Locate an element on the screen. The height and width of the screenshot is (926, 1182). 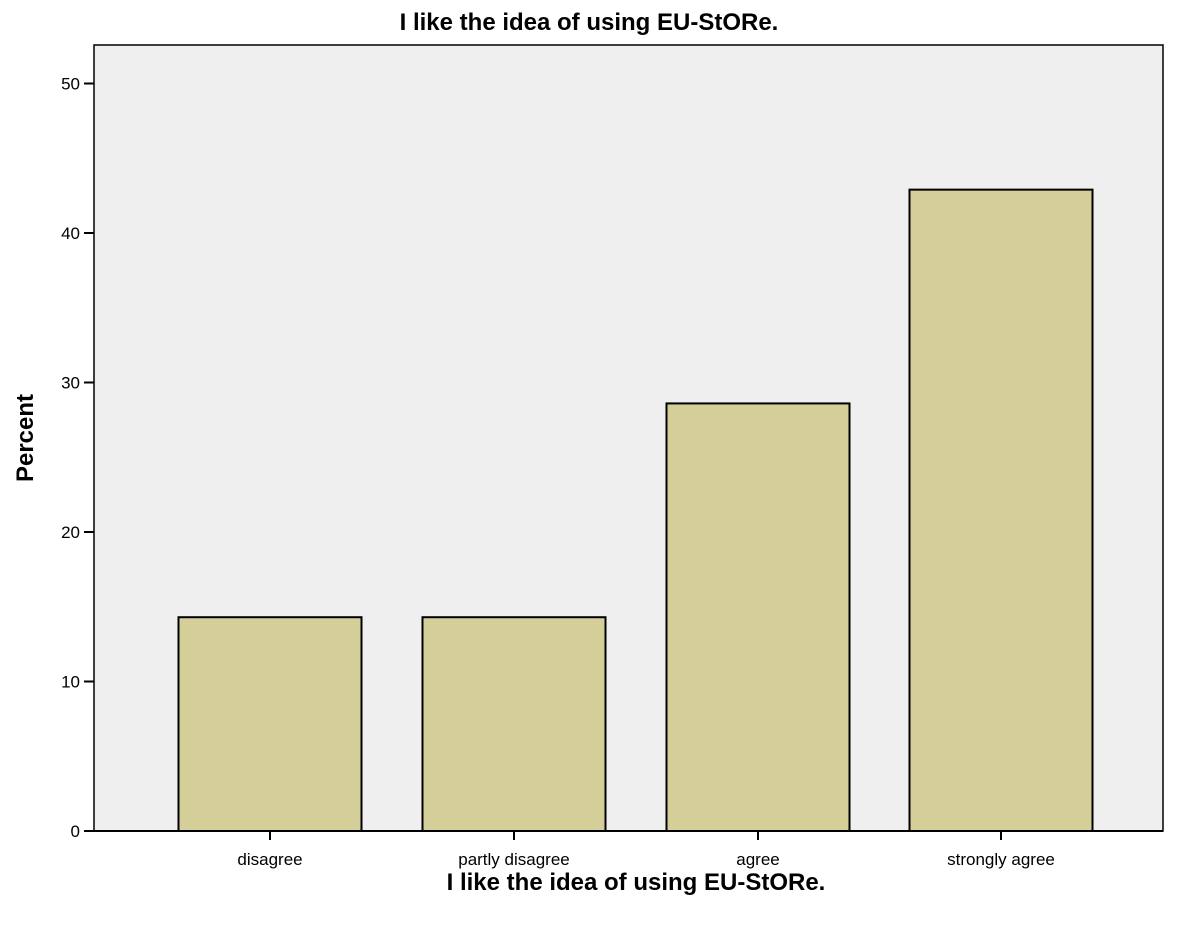
bar-partly-disagree is located at coordinates (514, 724).